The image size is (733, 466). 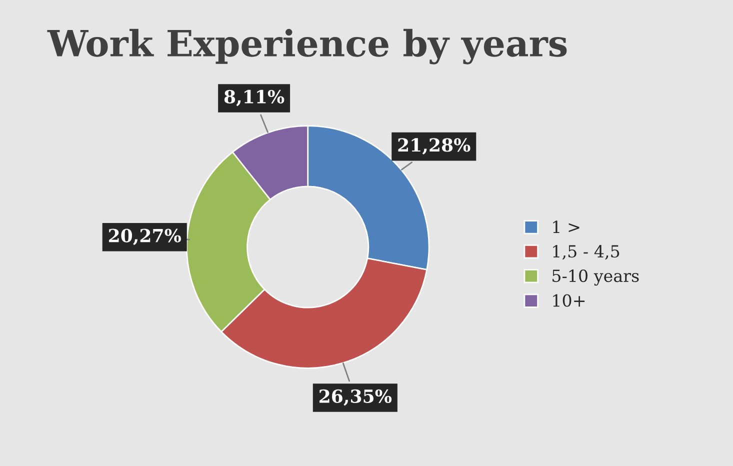 I want to click on legend-label: 5-10 years, so click(x=595, y=277).